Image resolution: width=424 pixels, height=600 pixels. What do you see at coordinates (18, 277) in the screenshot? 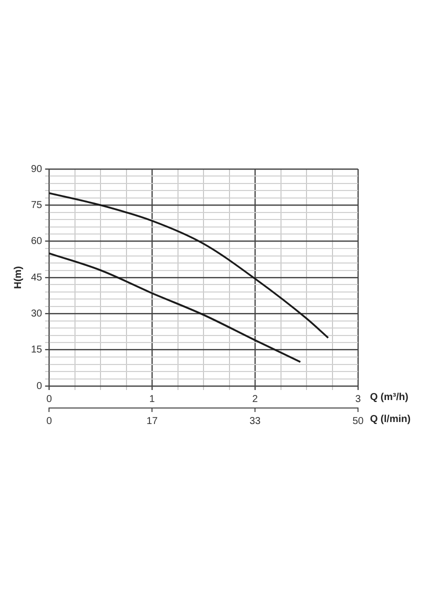
I see `y-axis-title: H(m)` at bounding box center [18, 277].